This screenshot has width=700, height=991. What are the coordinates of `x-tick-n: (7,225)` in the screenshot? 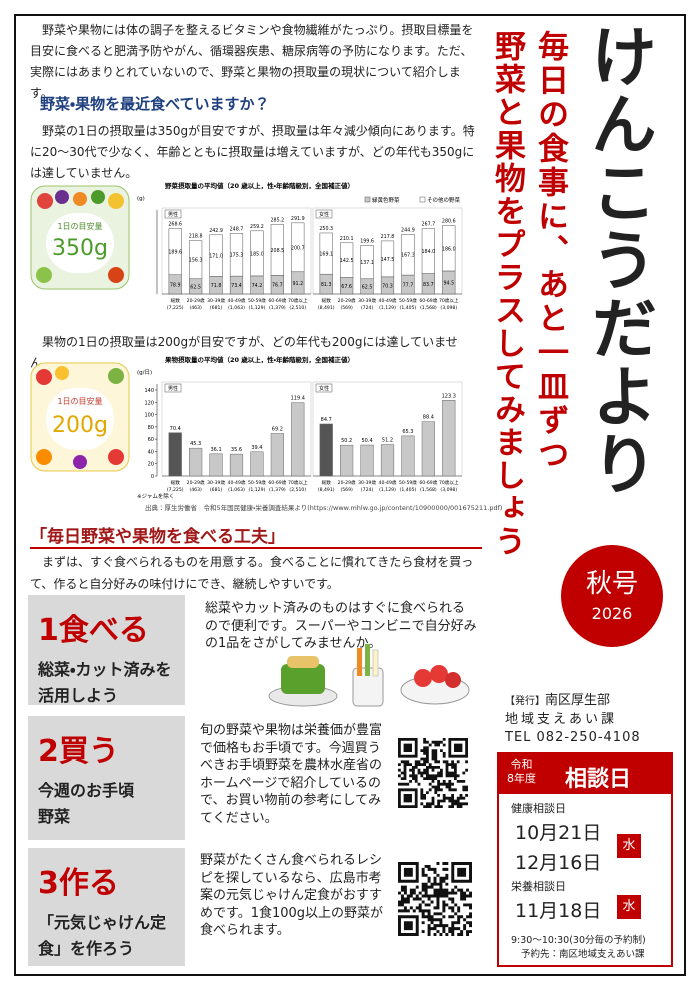 It's located at (175, 308).